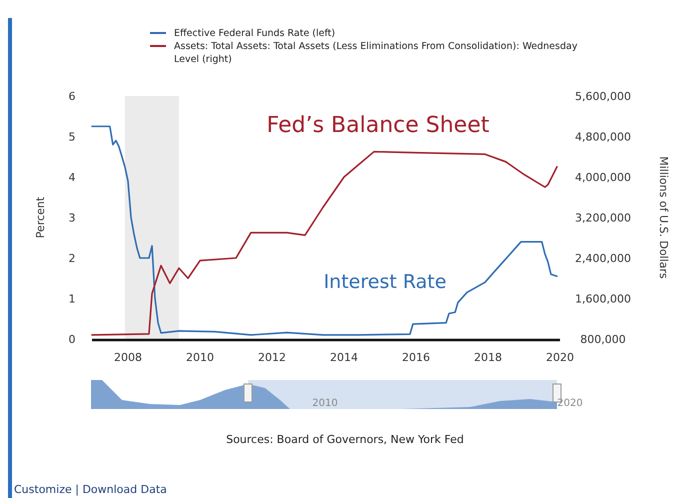  Describe the element at coordinates (603, 96) in the screenshot. I see `y2-tick-label: 5,600,000` at that location.